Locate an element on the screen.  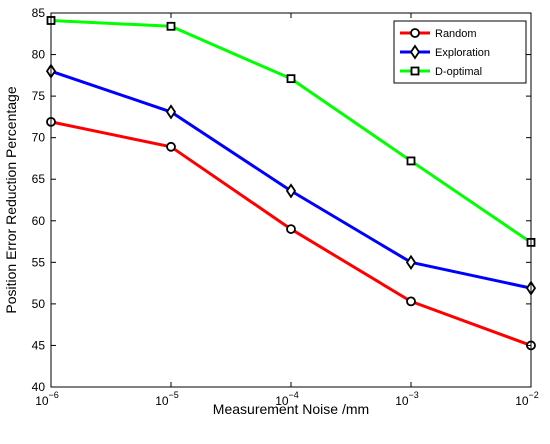
x-tick-label: 10⁻² is located at coordinates (527, 399).